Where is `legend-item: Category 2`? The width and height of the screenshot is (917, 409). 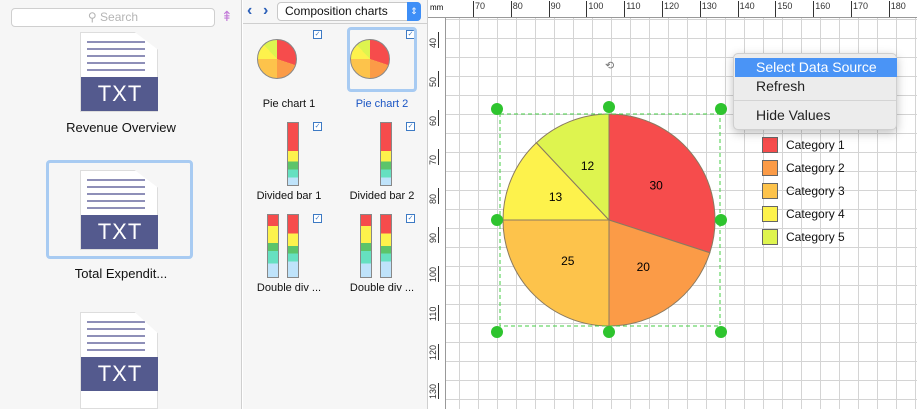 legend-item: Category 2 is located at coordinates (803, 168).